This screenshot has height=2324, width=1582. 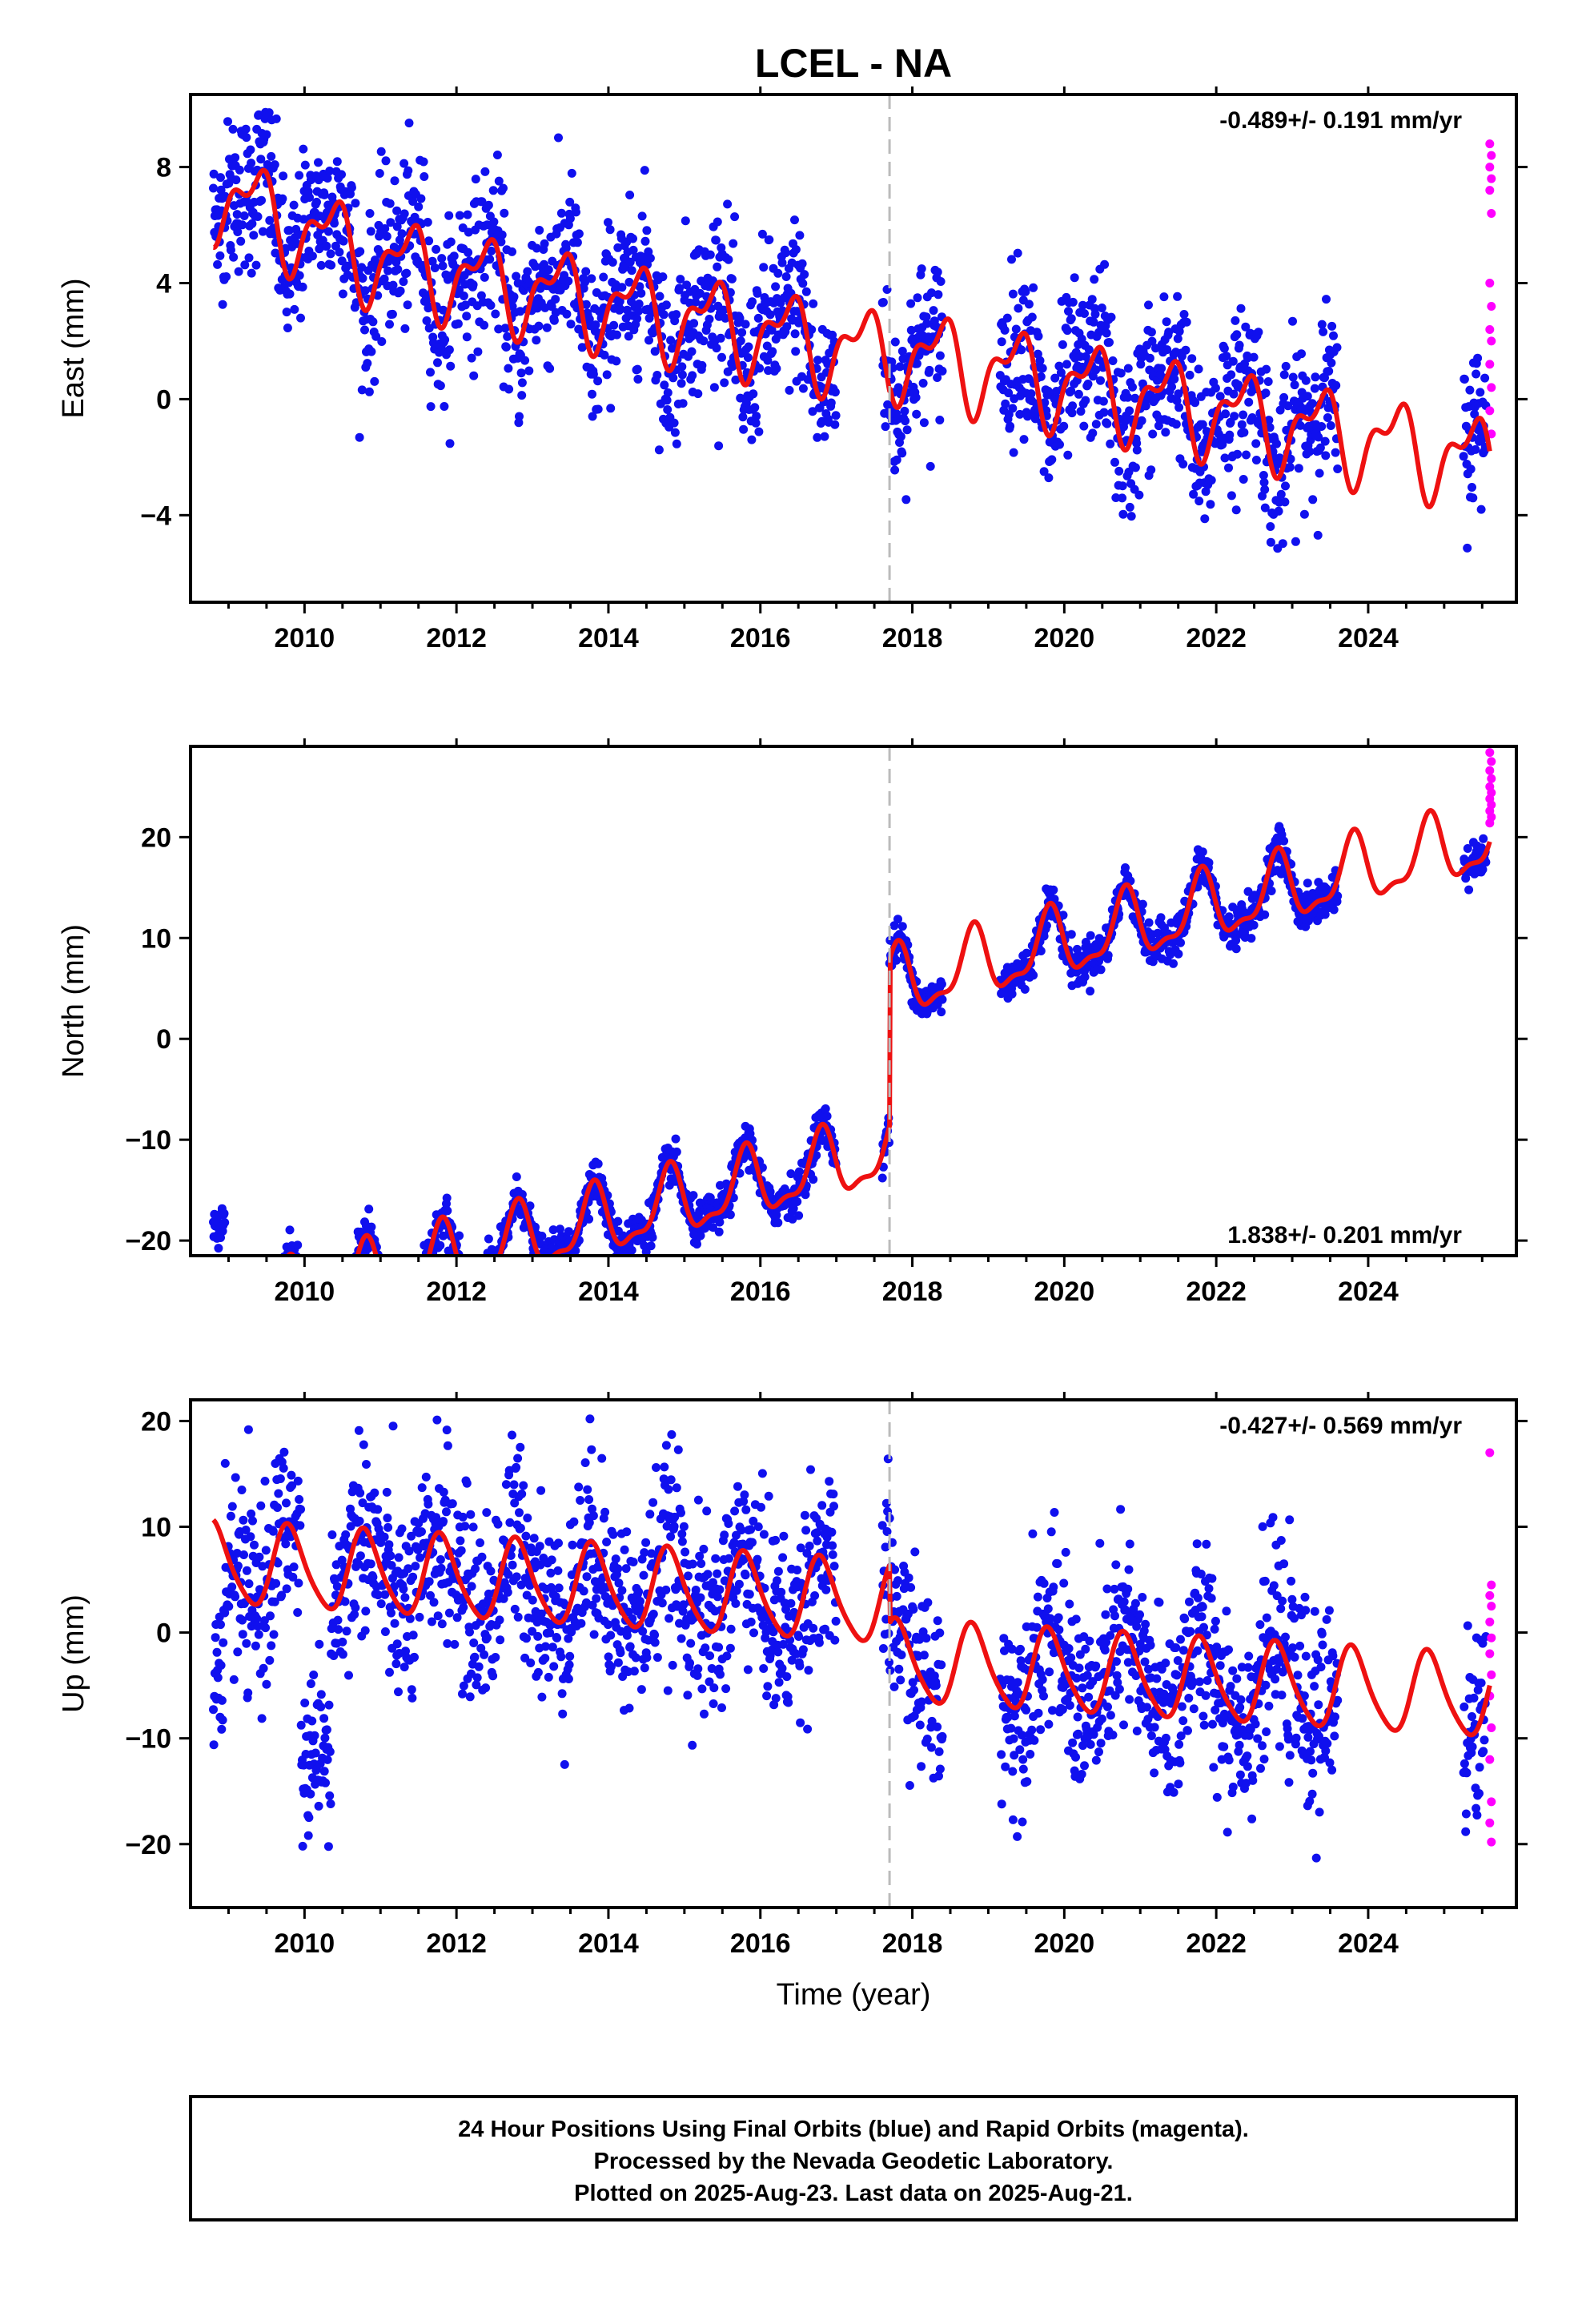 What do you see at coordinates (1368, 1292) in the screenshot?
I see `x-tick-label: 2024` at bounding box center [1368, 1292].